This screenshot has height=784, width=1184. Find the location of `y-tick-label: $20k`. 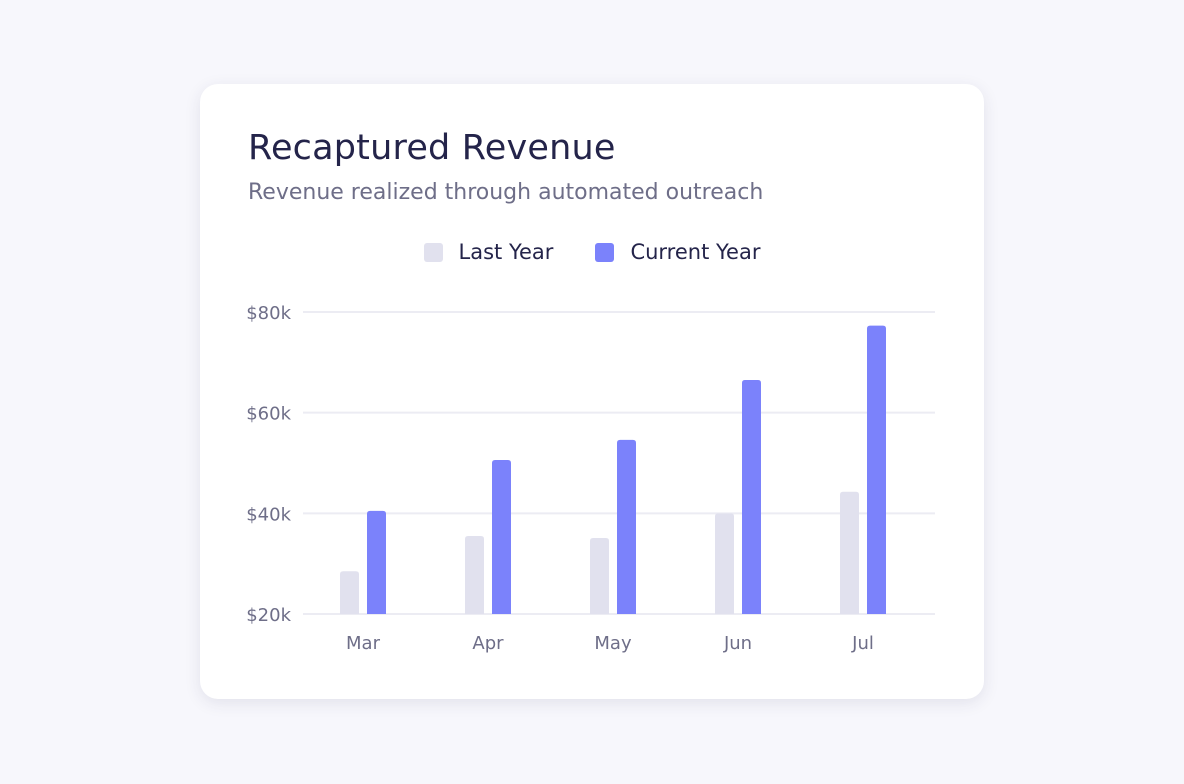

y-tick-label: $20k is located at coordinates (268, 615).